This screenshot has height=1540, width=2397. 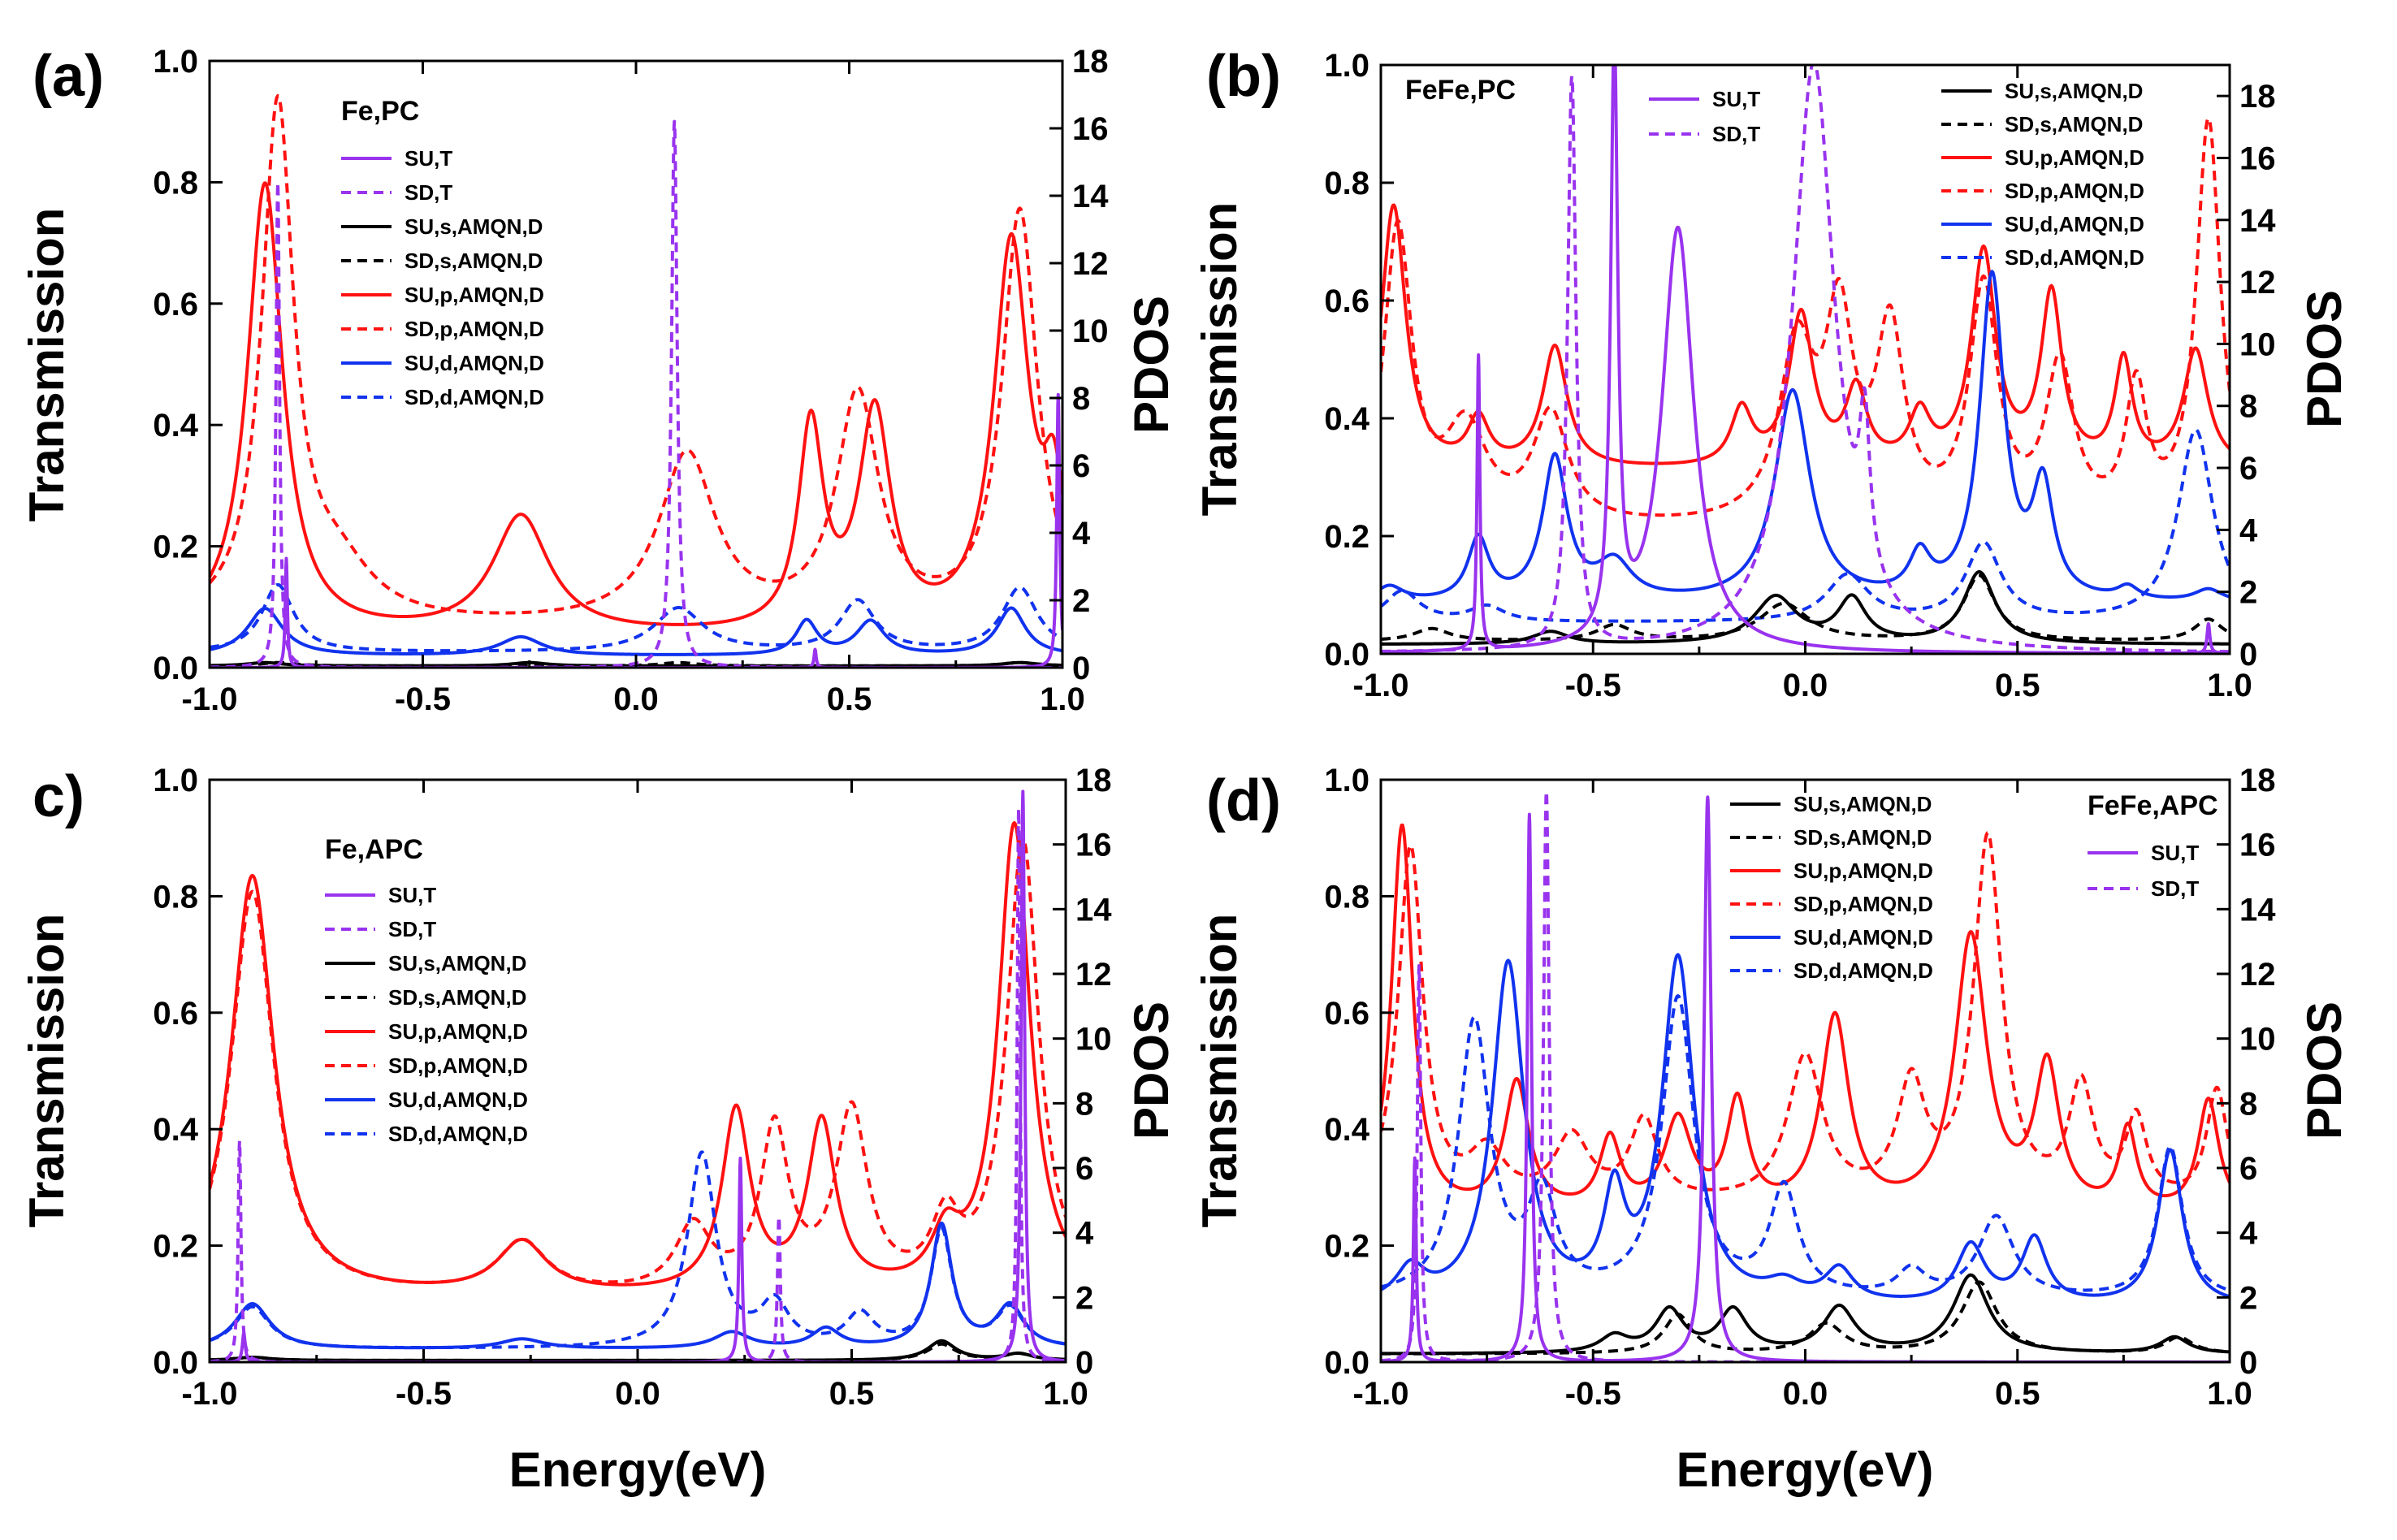 What do you see at coordinates (1863, 937) in the screenshot?
I see `legend-label: SU,d,AMQN,D` at bounding box center [1863, 937].